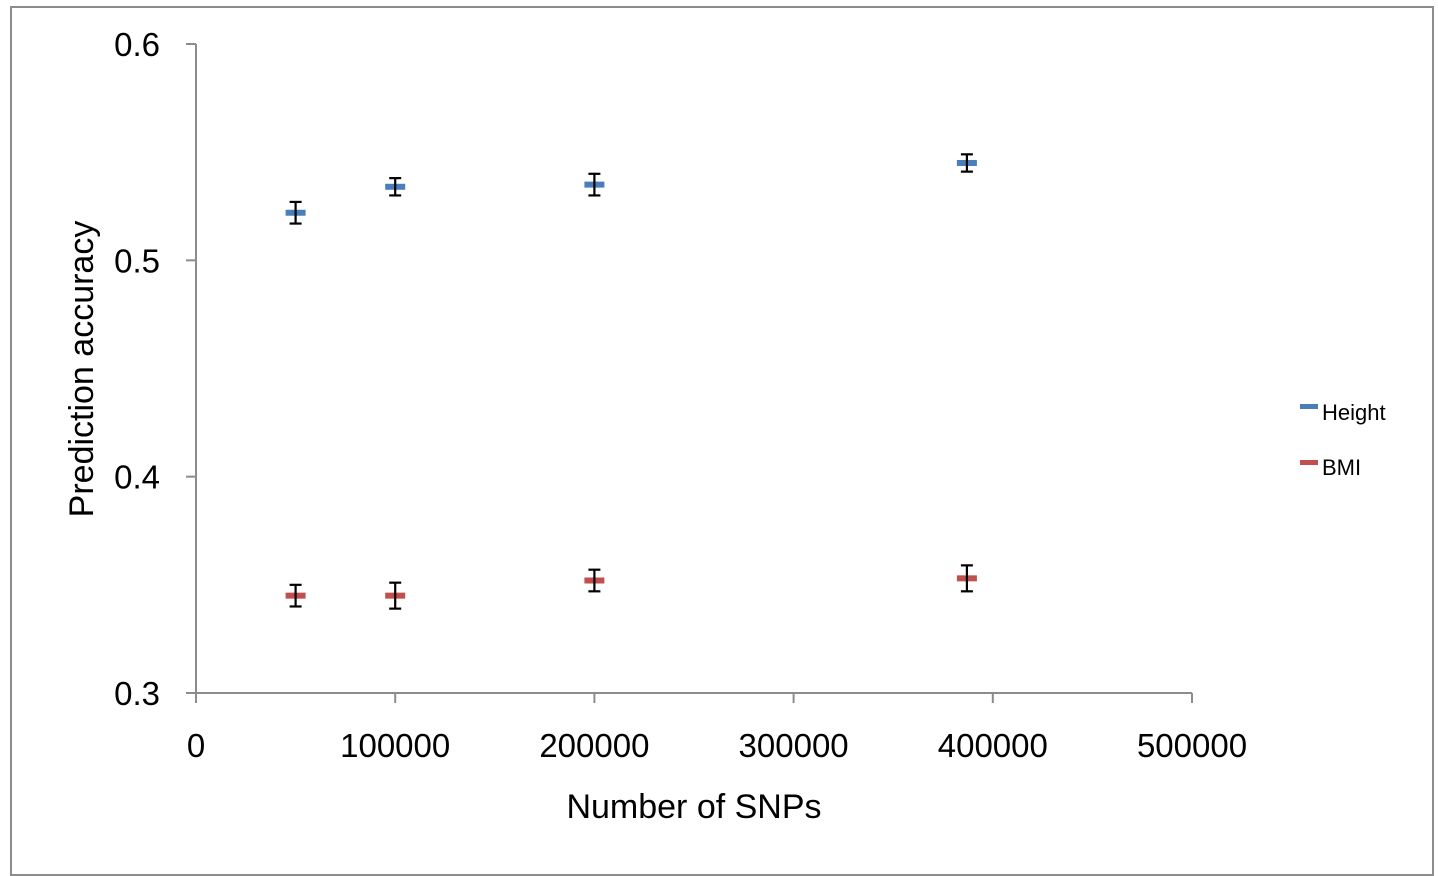 The width and height of the screenshot is (1438, 876). Describe the element at coordinates (717, 728) in the screenshot. I see `x-ticks: 0 100000 200000 300000 400000 500000` at that location.